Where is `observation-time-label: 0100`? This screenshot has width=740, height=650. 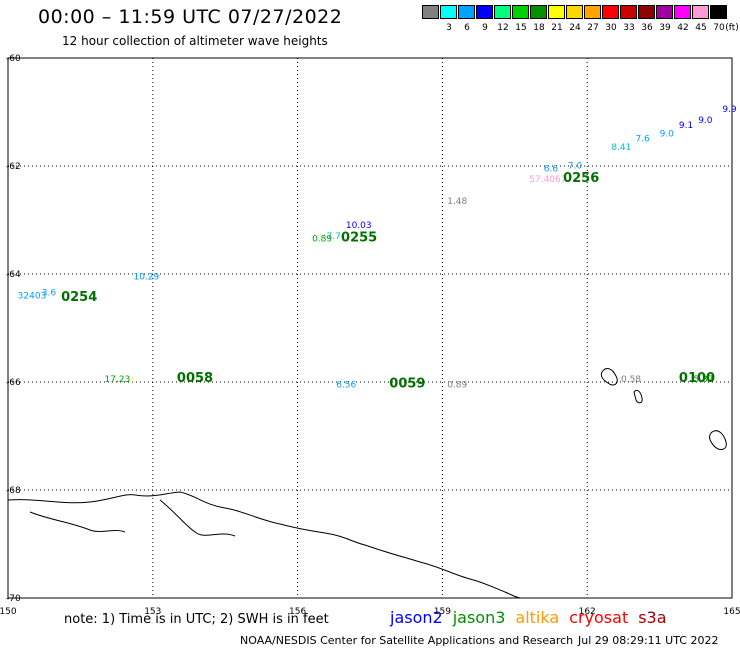 observation-time-label: 0100 is located at coordinates (697, 378).